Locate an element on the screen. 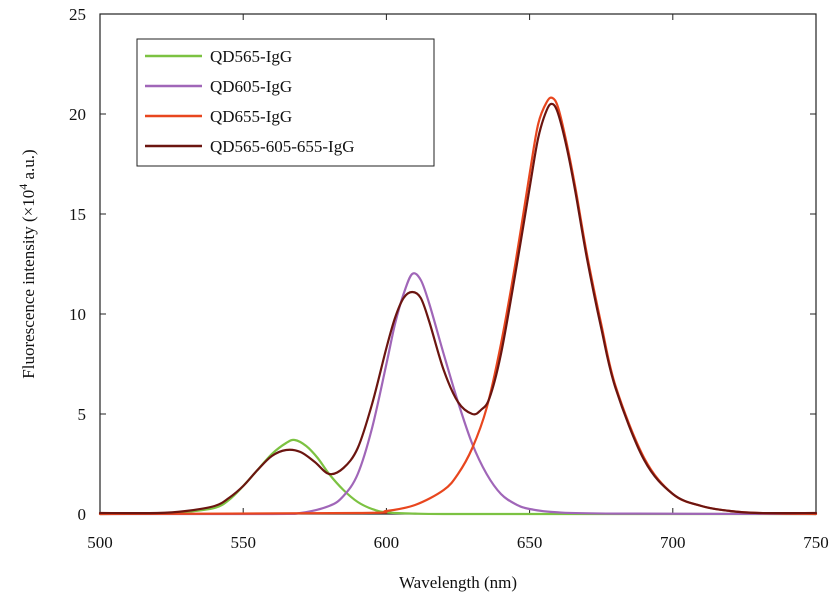 Image resolution: width=830 pixels, height=600 pixels. x-tick-label: 550 is located at coordinates (243, 542).